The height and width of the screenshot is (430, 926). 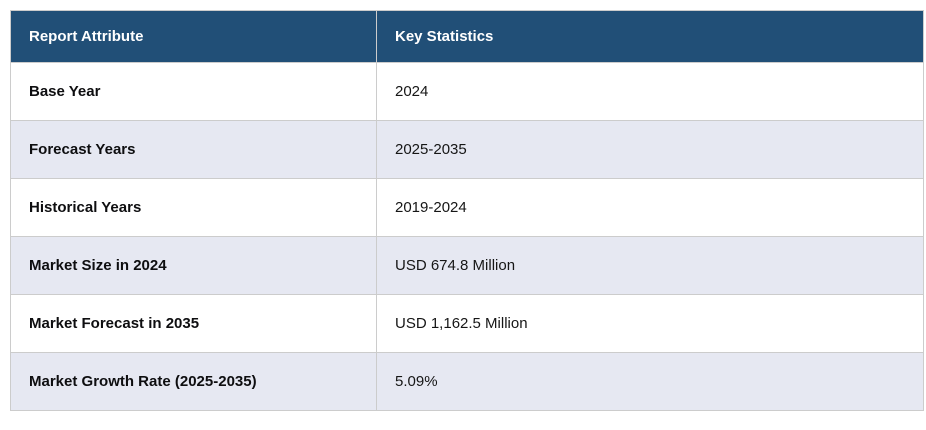 I want to click on table-row-historical-years: Historical Years 2019-2024, so click(x=467, y=207).